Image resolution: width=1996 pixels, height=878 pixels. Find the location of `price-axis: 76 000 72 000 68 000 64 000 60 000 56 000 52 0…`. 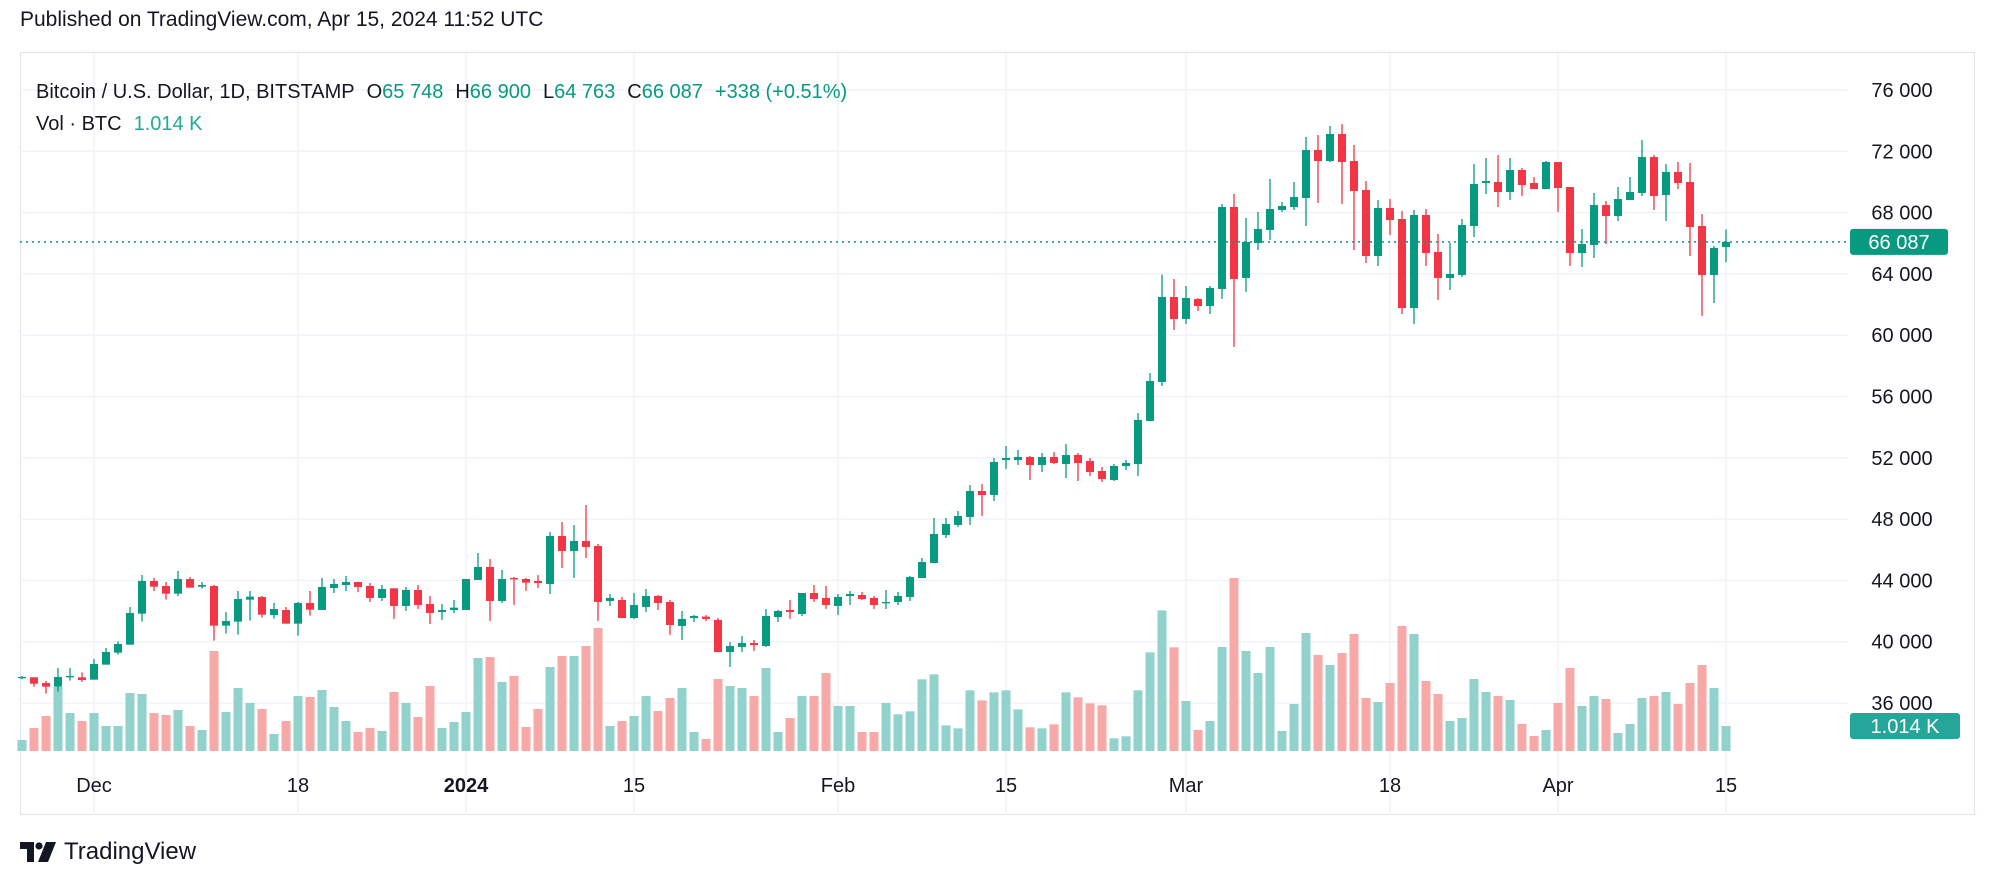

price-axis: 76 000 72 000 68 000 64 000 60 000 56 000 52 0… is located at coordinates (1901, 397).